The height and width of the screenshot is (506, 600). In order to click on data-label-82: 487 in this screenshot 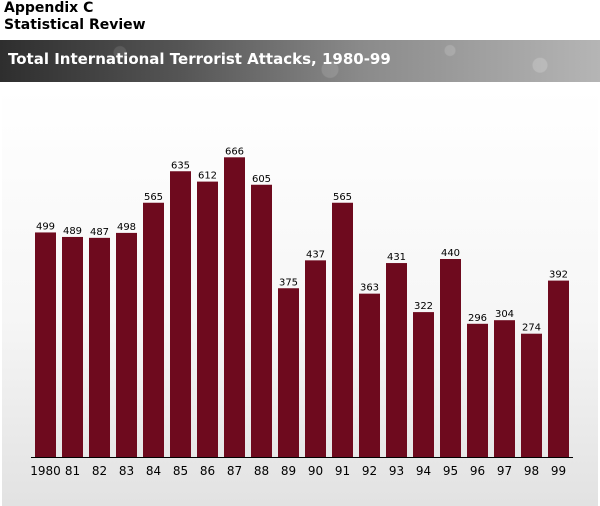, I will do `click(99, 232)`.